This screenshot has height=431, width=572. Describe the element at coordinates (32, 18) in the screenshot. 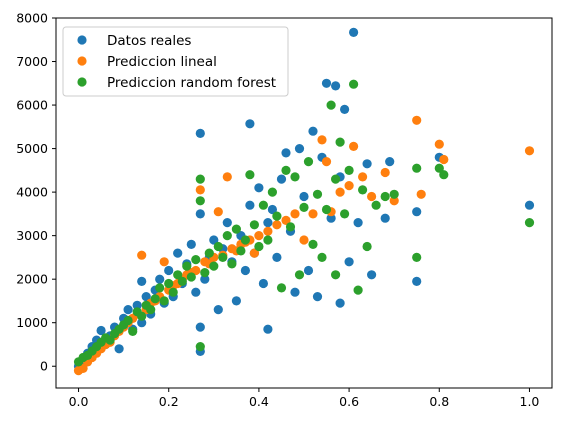

I see `y-tick-label: 8000` at that location.